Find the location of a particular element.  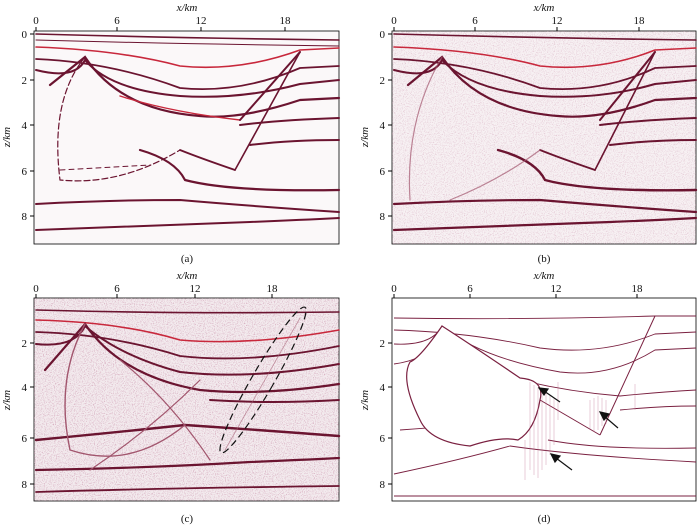

panel-d-caption: (d) is located at coordinates (544, 519).